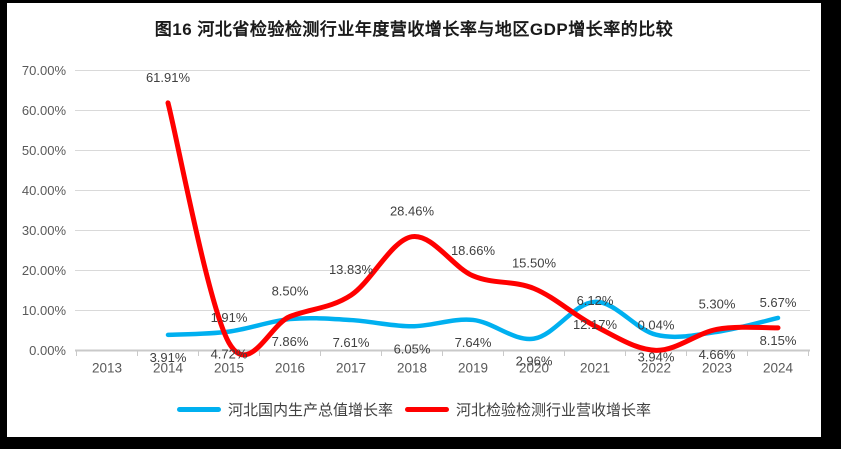 This screenshot has height=449, width=841. What do you see at coordinates (44, 230) in the screenshot?
I see `y-axis-tick-label: 30.00%` at bounding box center [44, 230].